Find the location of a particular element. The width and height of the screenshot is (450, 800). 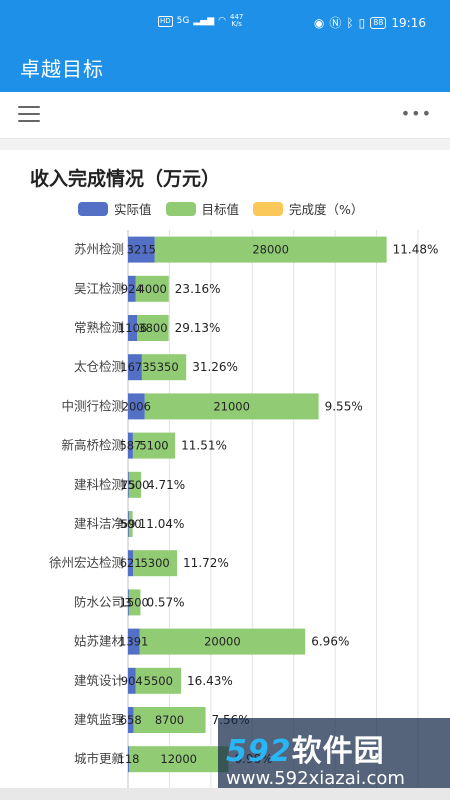

target-value-label: 20000 is located at coordinates (222, 642).